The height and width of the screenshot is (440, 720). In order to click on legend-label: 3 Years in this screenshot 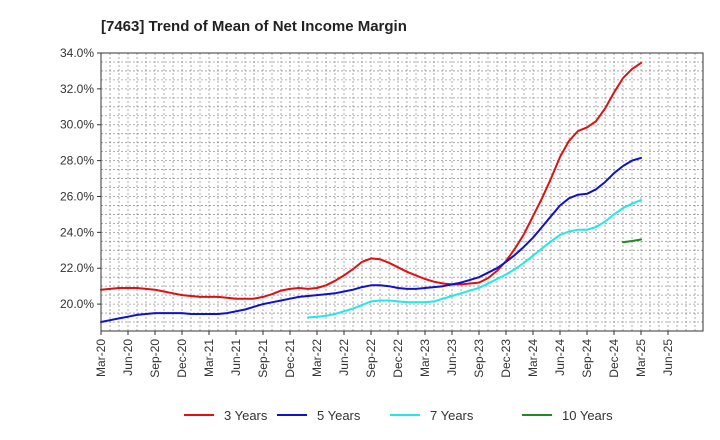, I will do `click(246, 415)`.